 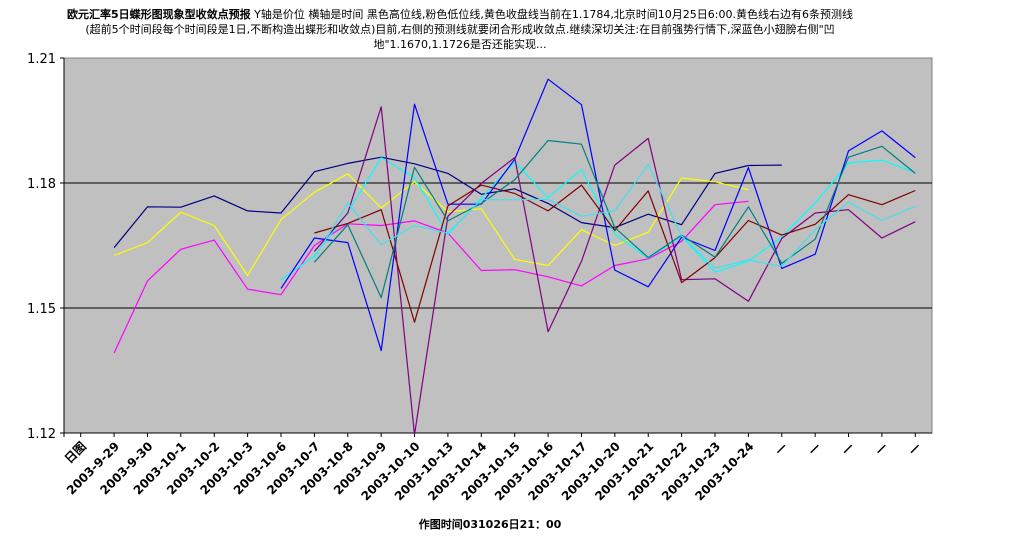 What do you see at coordinates (41, 184) in the screenshot?
I see `y-tick-label: 1.18` at bounding box center [41, 184].